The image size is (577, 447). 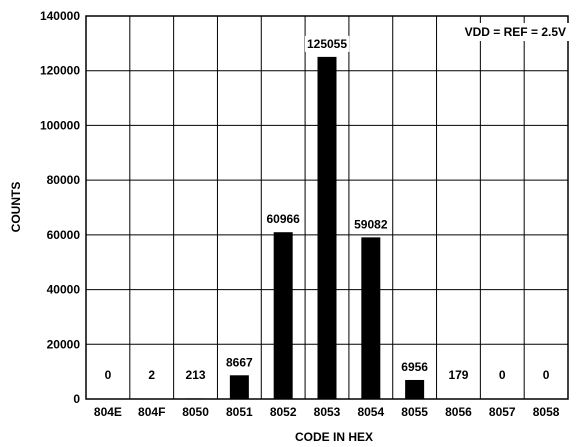 What do you see at coordinates (60, 125) in the screenshot?
I see `y-tick-label: 100000` at bounding box center [60, 125].